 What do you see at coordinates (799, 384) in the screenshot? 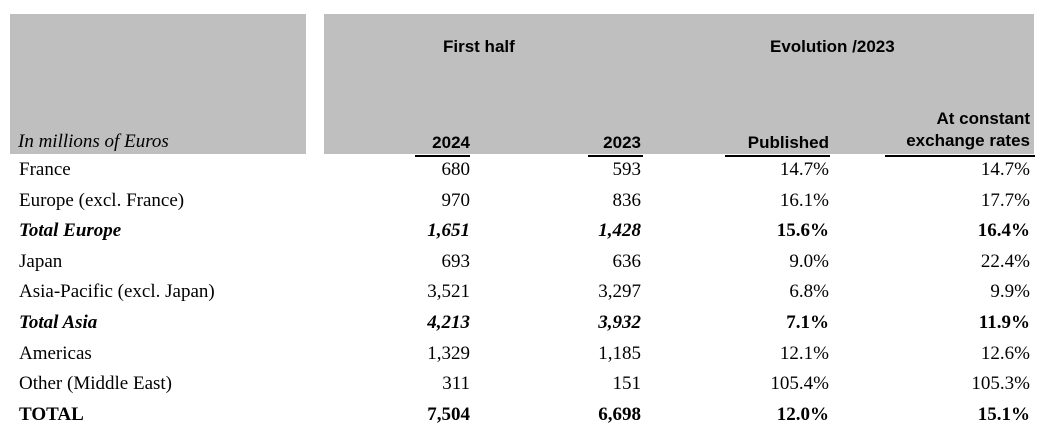
I see `cell-published: 105.4%` at bounding box center [799, 384].